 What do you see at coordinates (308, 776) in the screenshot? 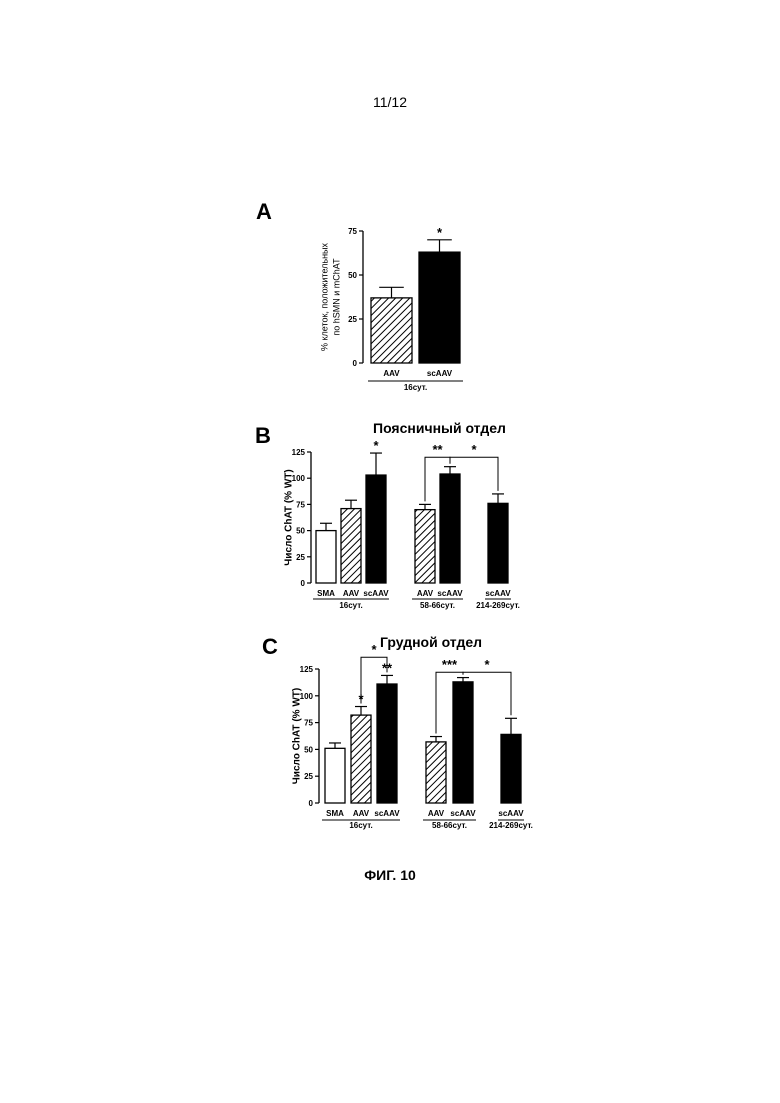
I see `y-tick-label: 25` at bounding box center [308, 776].